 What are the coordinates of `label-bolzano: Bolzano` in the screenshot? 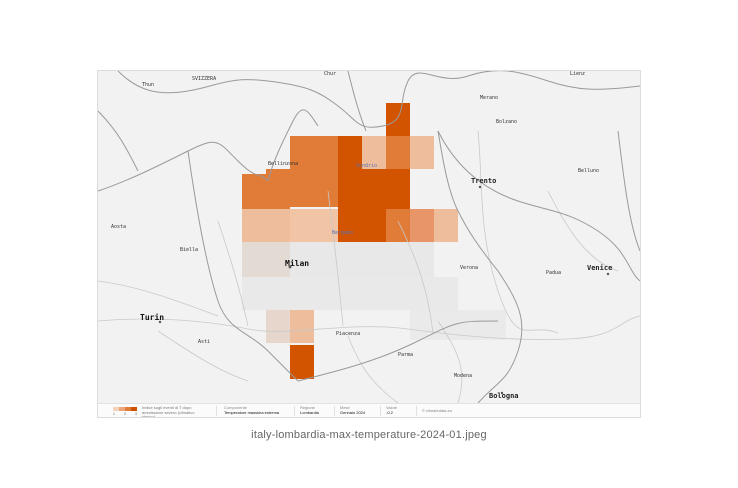 It's located at (506, 122).